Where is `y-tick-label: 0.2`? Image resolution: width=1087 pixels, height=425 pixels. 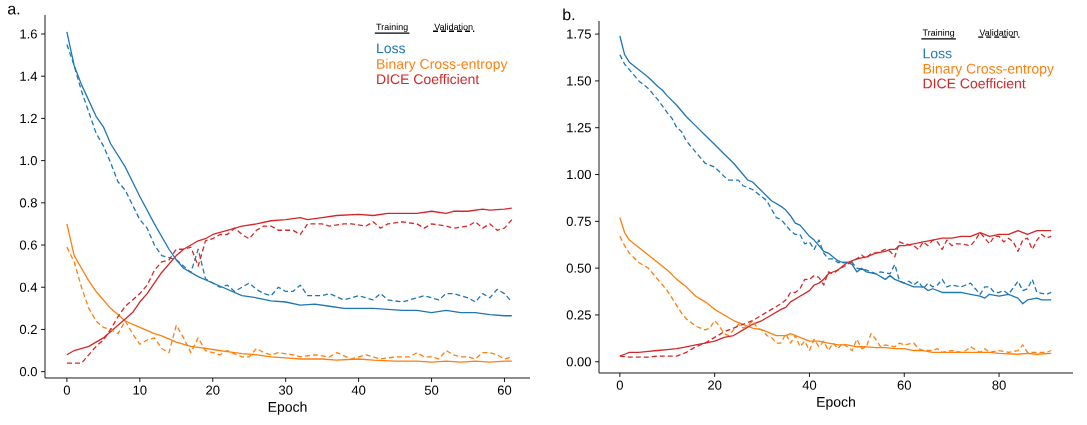 y-tick-label: 0.2 is located at coordinates (28, 329).